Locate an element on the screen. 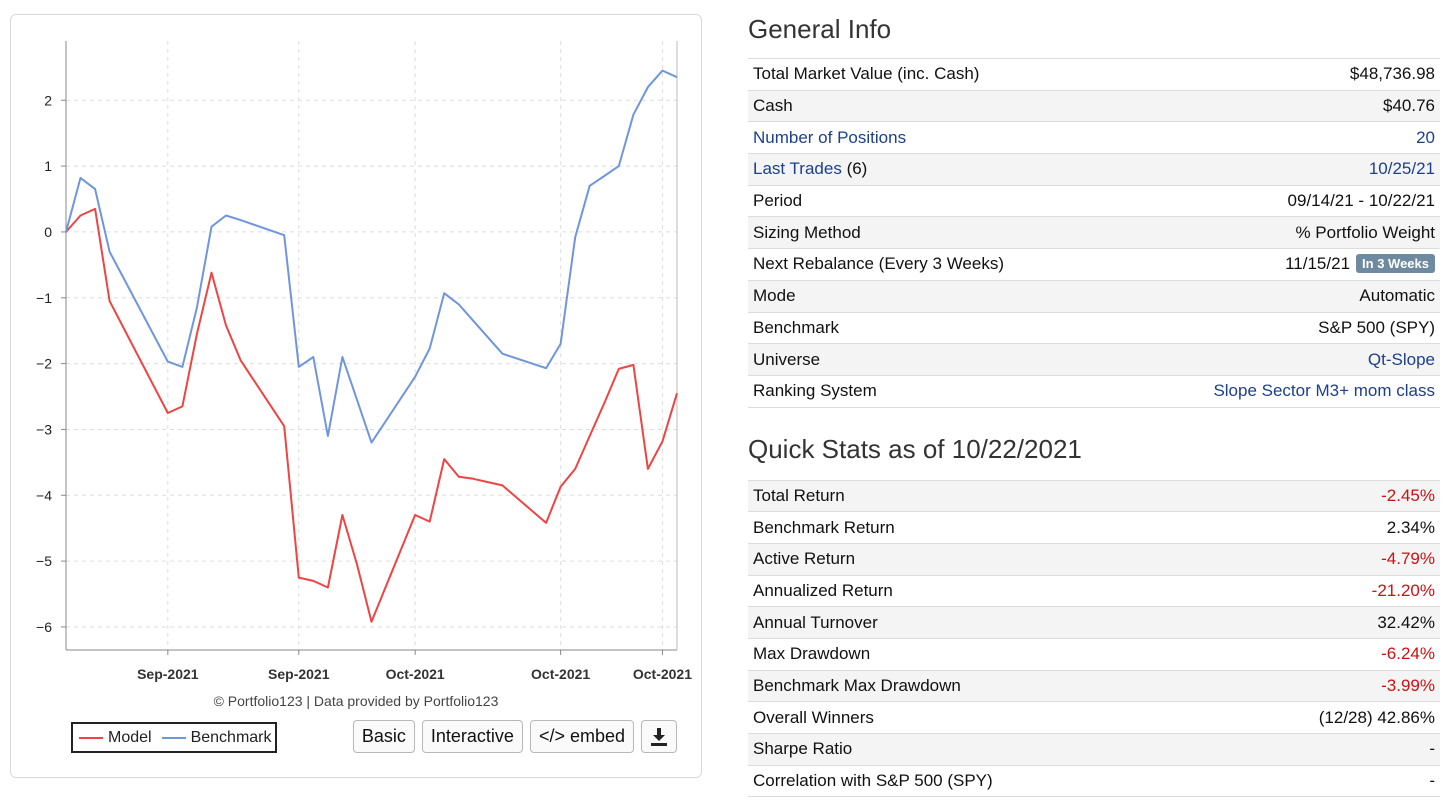 Image resolution: width=1456 pixels, height=801 pixels. interactive-button: Interactive is located at coordinates (472, 736).